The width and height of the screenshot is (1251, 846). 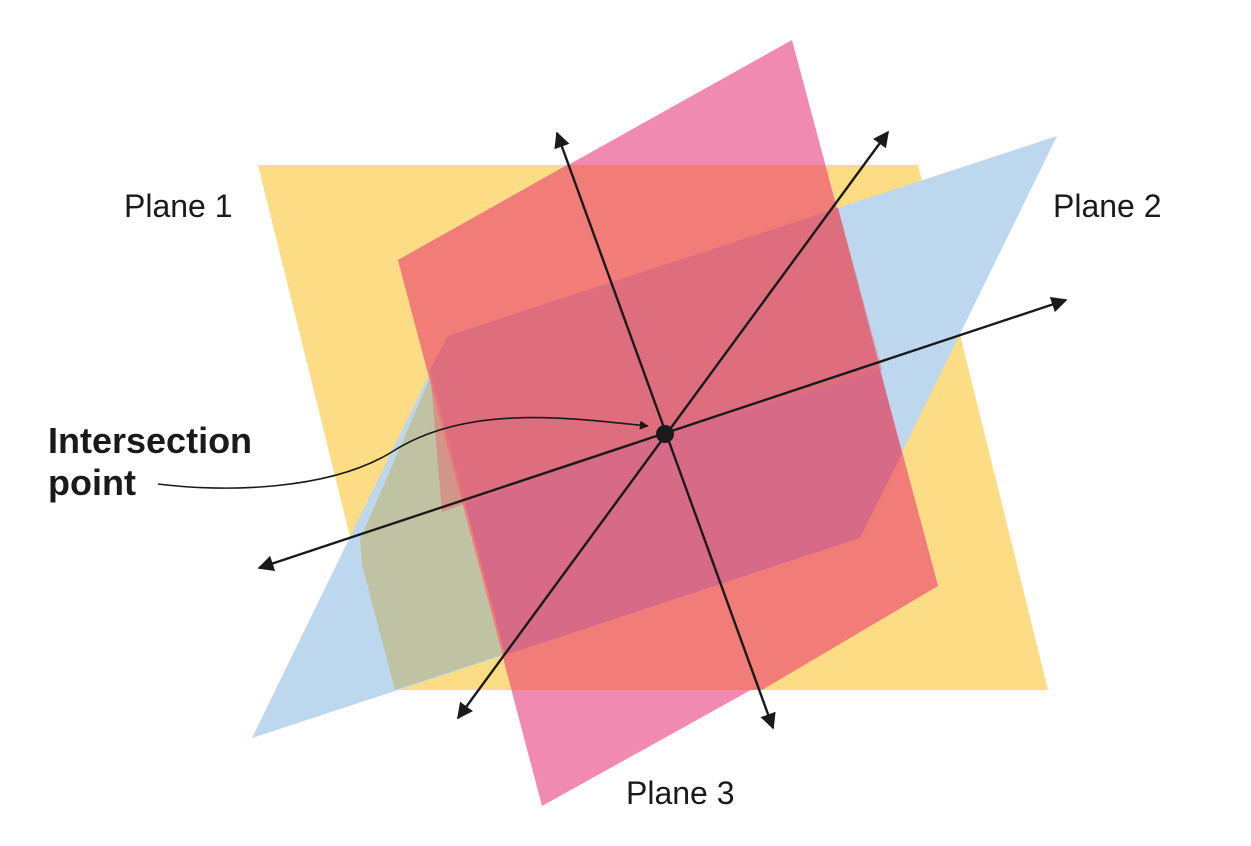 What do you see at coordinates (680, 793) in the screenshot?
I see `plane-3-label: Plane 3` at bounding box center [680, 793].